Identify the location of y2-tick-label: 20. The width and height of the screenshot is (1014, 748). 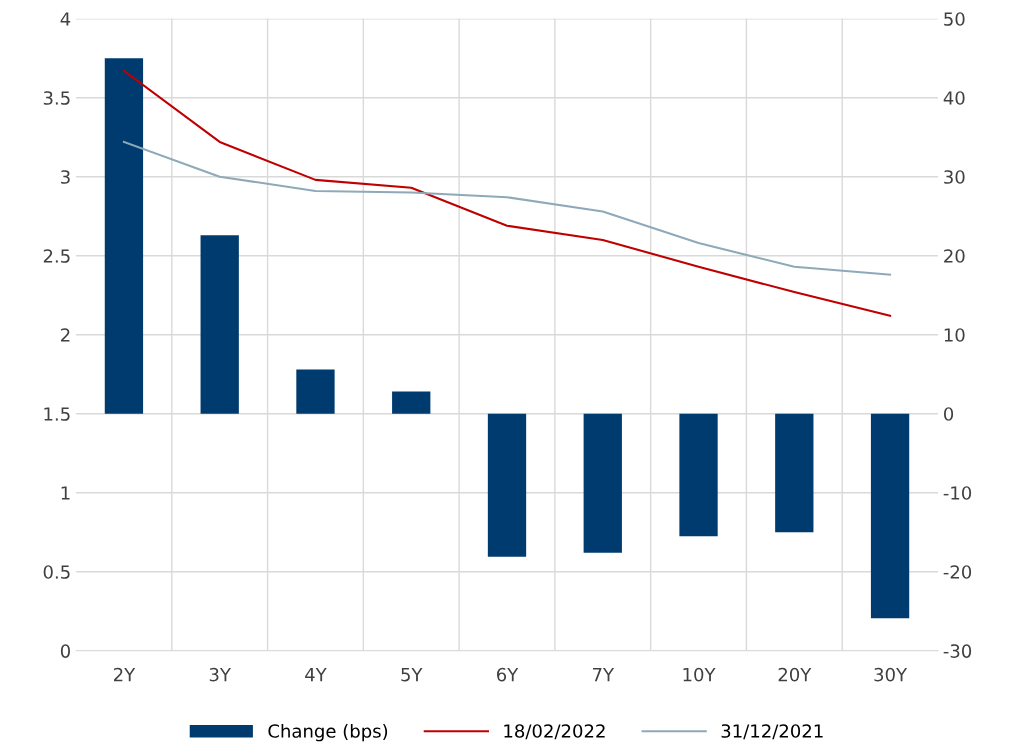
(954, 256).